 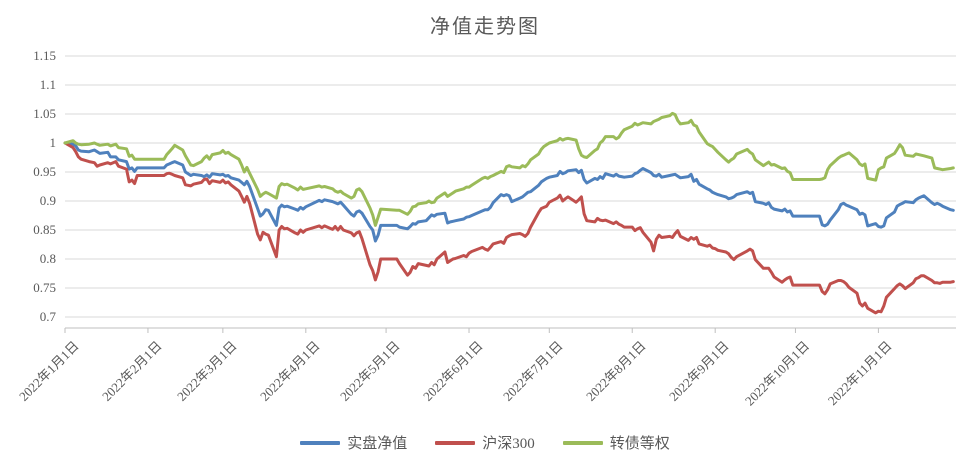 I want to click on y-axis-tick-label: 0.95, so click(x=44, y=171).